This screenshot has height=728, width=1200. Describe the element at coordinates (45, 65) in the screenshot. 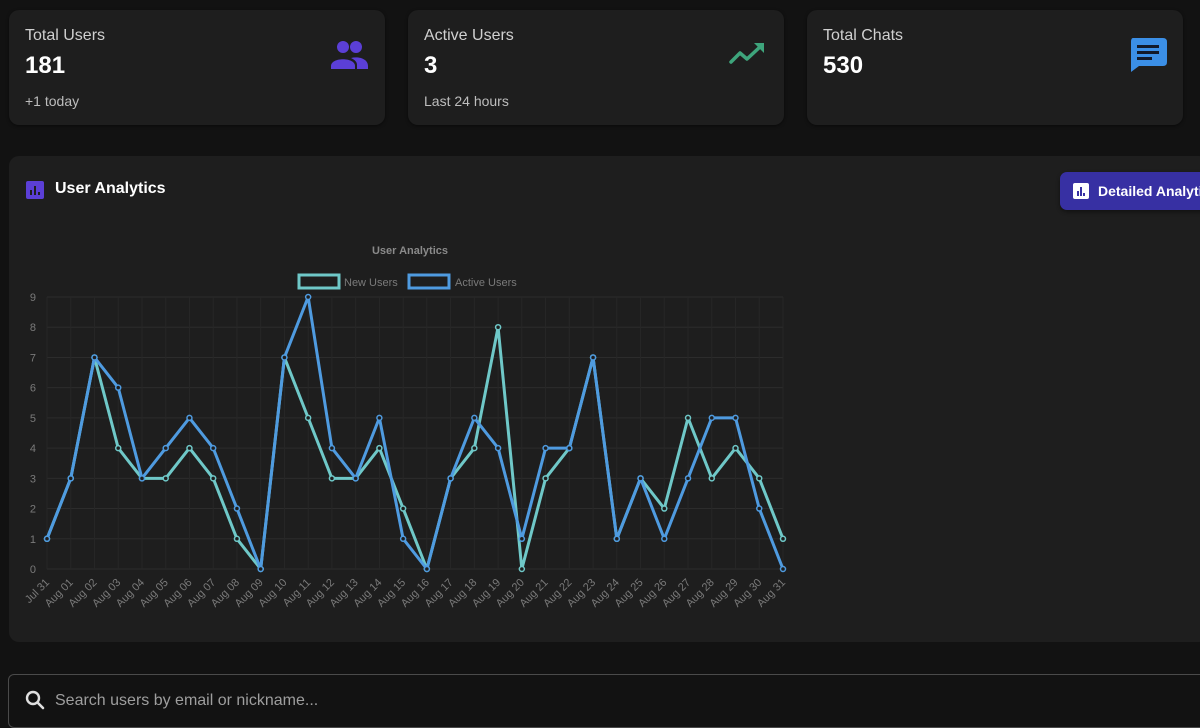

I see `stat-value: 181` at that location.